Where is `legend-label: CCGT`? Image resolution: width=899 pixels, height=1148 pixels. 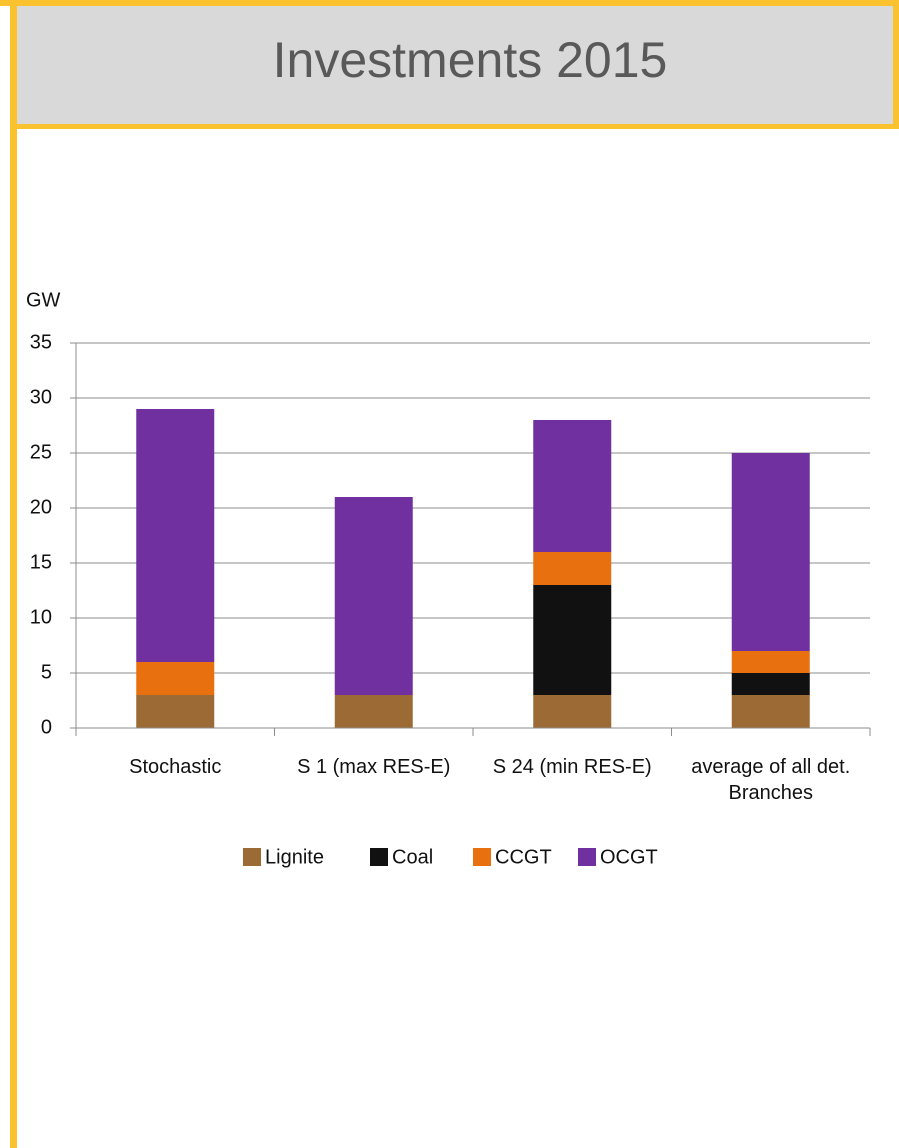
legend-label: CCGT is located at coordinates (523, 857).